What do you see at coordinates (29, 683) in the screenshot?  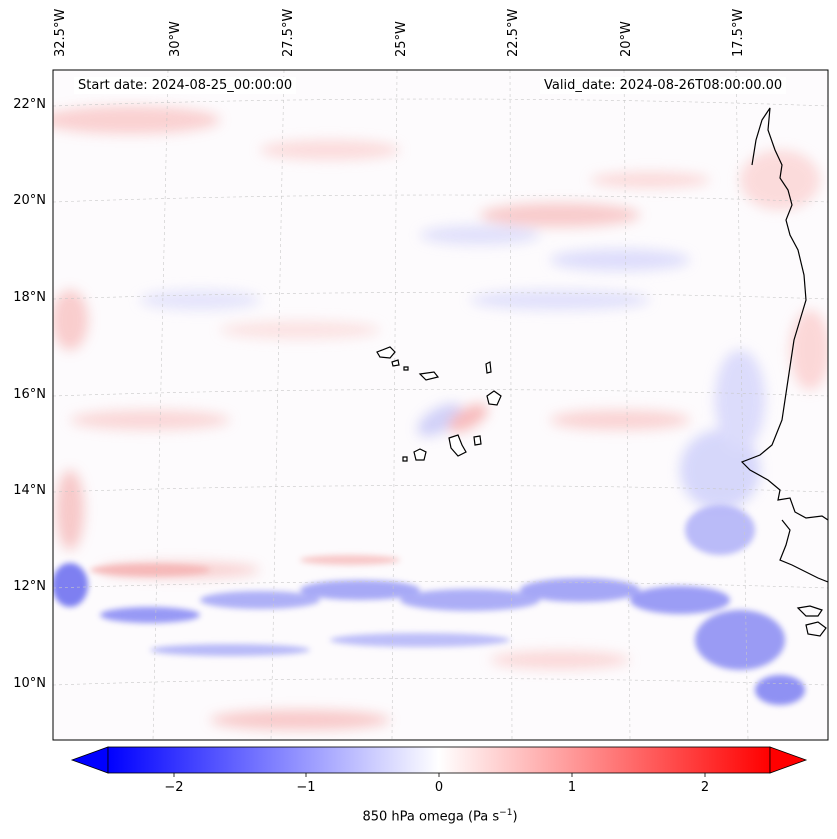 I see `lat-label-10n: 10°N` at bounding box center [29, 683].